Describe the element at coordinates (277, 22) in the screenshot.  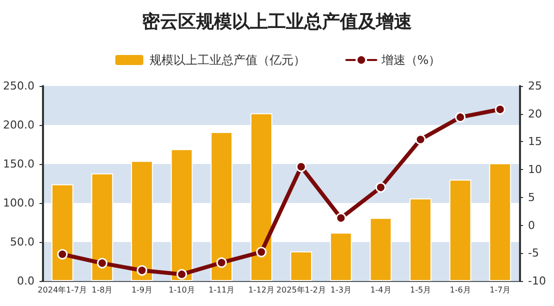
I see `chart-title: 密云区规模以上工业总产值及增速` at that location.